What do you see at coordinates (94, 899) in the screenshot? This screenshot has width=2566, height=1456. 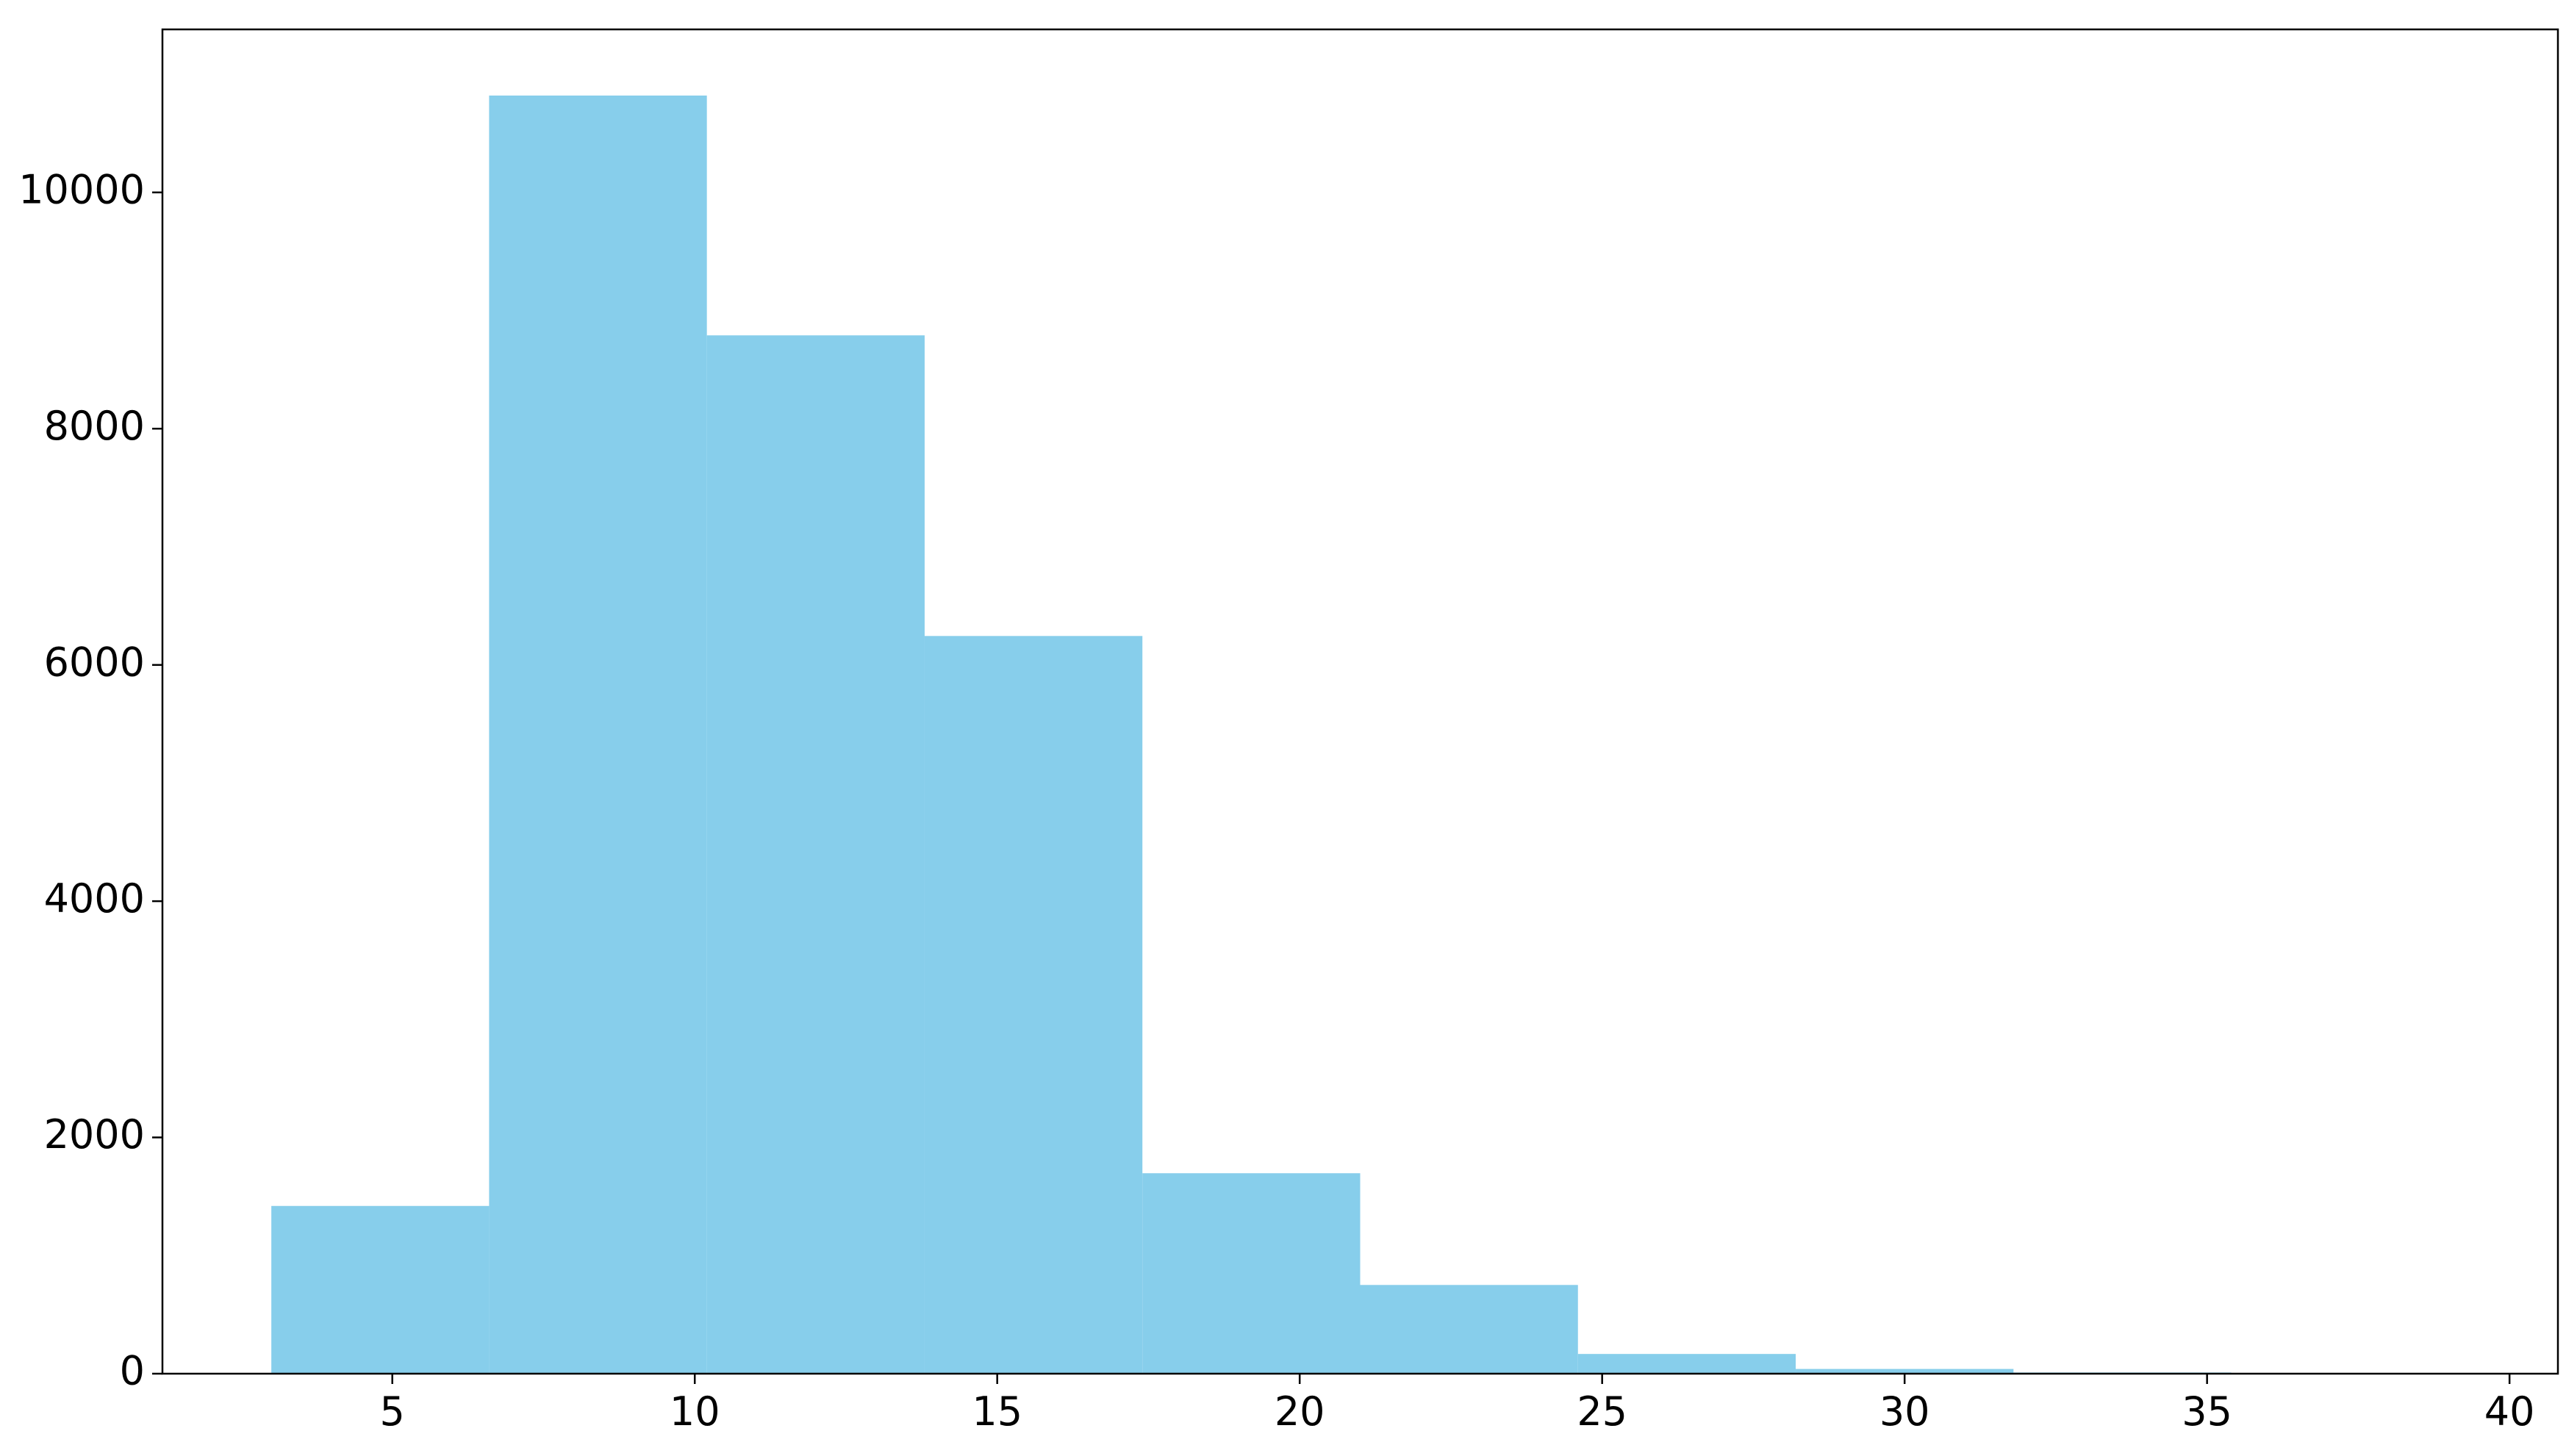 I see `y-tick-label: 4000` at bounding box center [94, 899].